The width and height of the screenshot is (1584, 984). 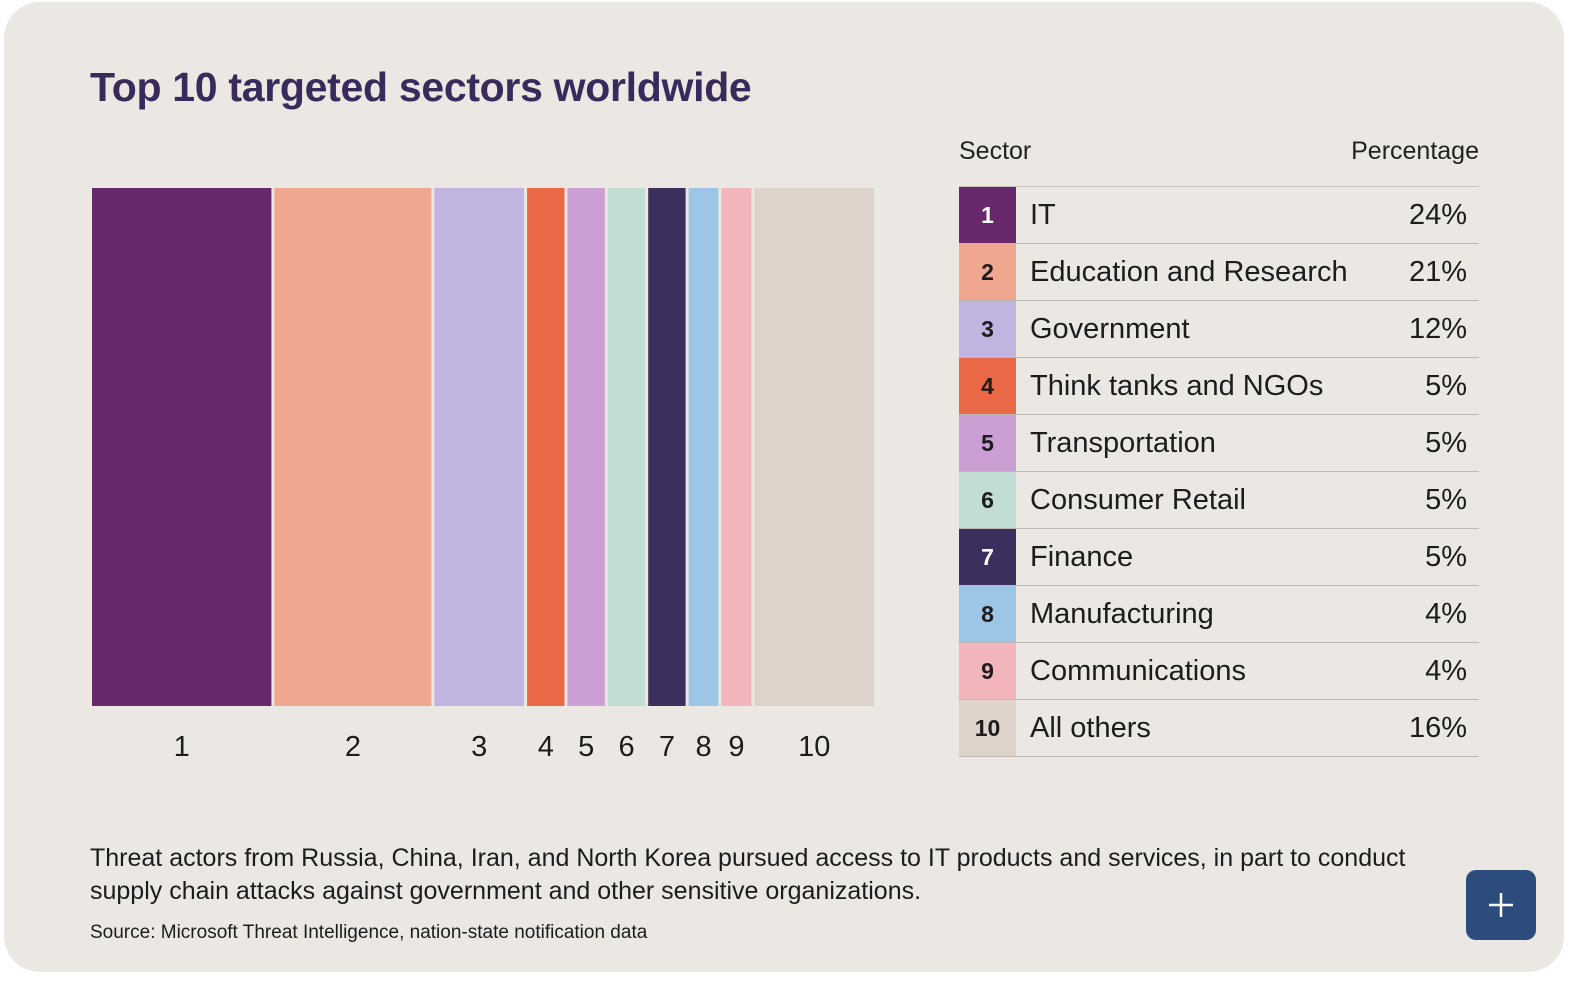 I want to click on expand-button, so click(x=1501, y=905).